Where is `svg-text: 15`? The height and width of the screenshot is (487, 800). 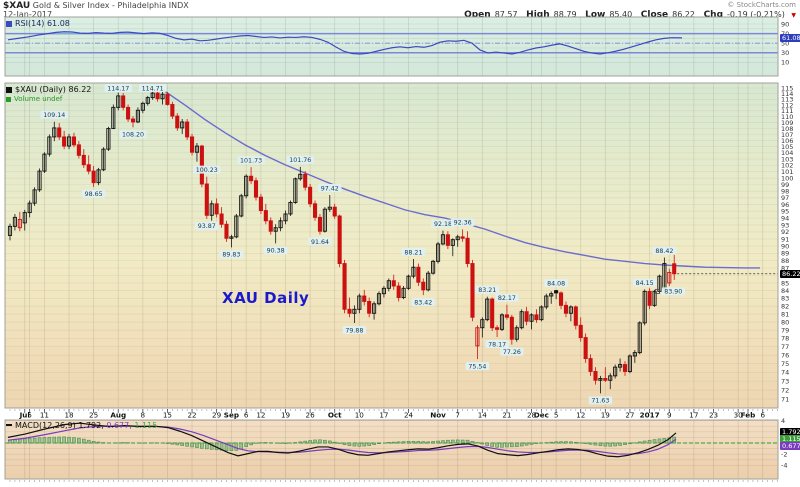 svg-text: 15 is located at coordinates (167, 415).